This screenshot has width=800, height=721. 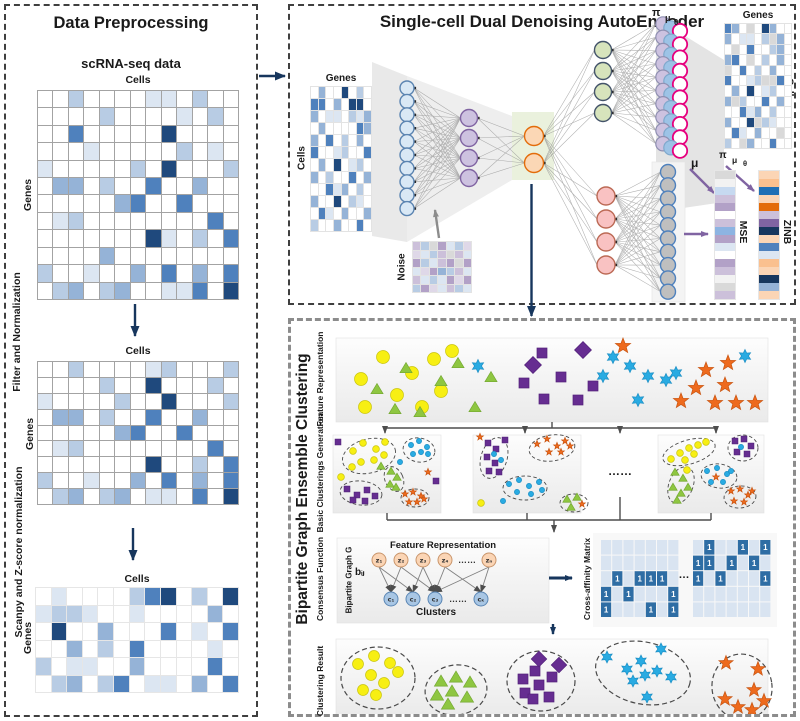 I want to click on svg-text: c₂, so click(x=413, y=599).